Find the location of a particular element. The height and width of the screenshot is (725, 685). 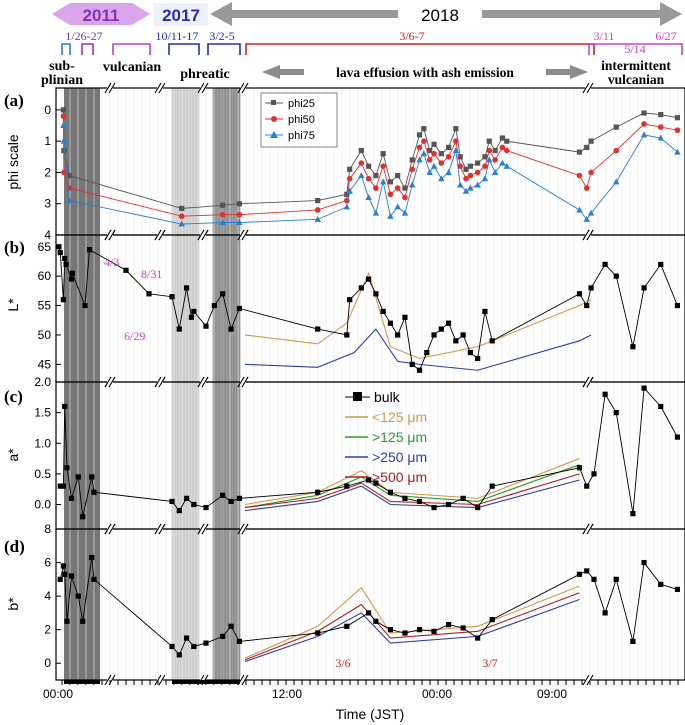

legend-a: phi25 phi50 phi75 is located at coordinates (299, 120).